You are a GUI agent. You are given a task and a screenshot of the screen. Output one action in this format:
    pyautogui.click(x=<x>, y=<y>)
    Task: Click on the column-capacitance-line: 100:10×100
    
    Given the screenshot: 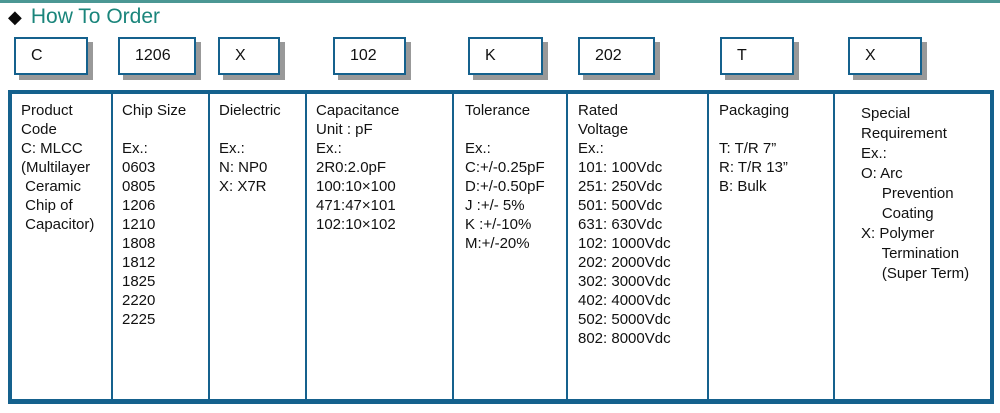 What is the action you would take?
    pyautogui.click(x=356, y=186)
    